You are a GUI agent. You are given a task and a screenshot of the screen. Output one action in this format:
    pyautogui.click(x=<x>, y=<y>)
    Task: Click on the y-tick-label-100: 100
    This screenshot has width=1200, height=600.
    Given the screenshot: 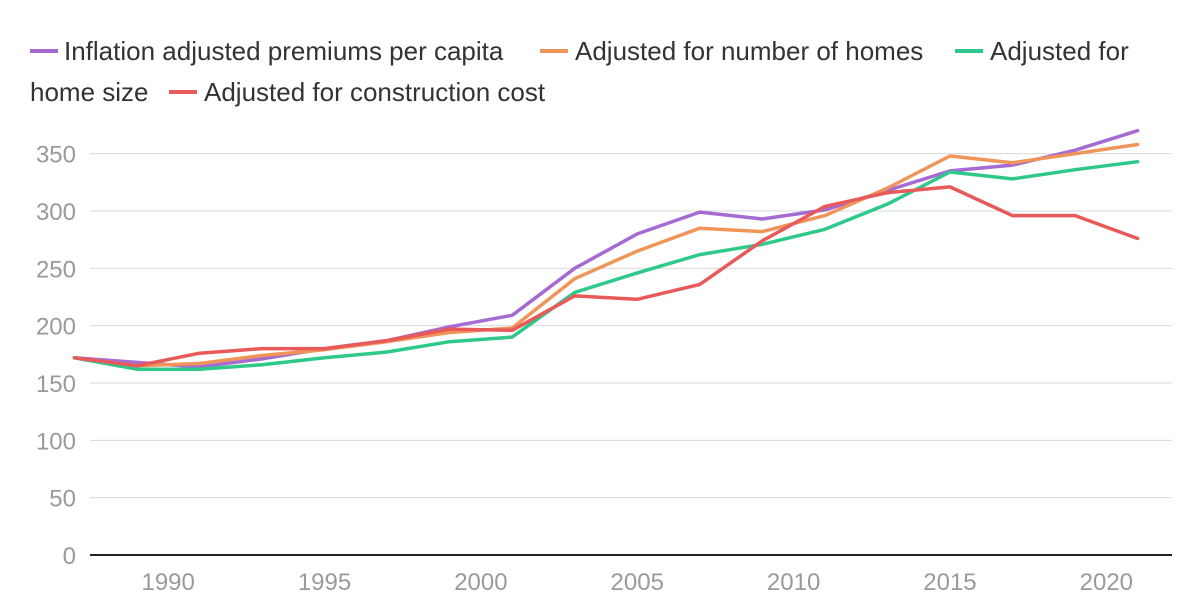 What is the action you would take?
    pyautogui.click(x=56, y=441)
    